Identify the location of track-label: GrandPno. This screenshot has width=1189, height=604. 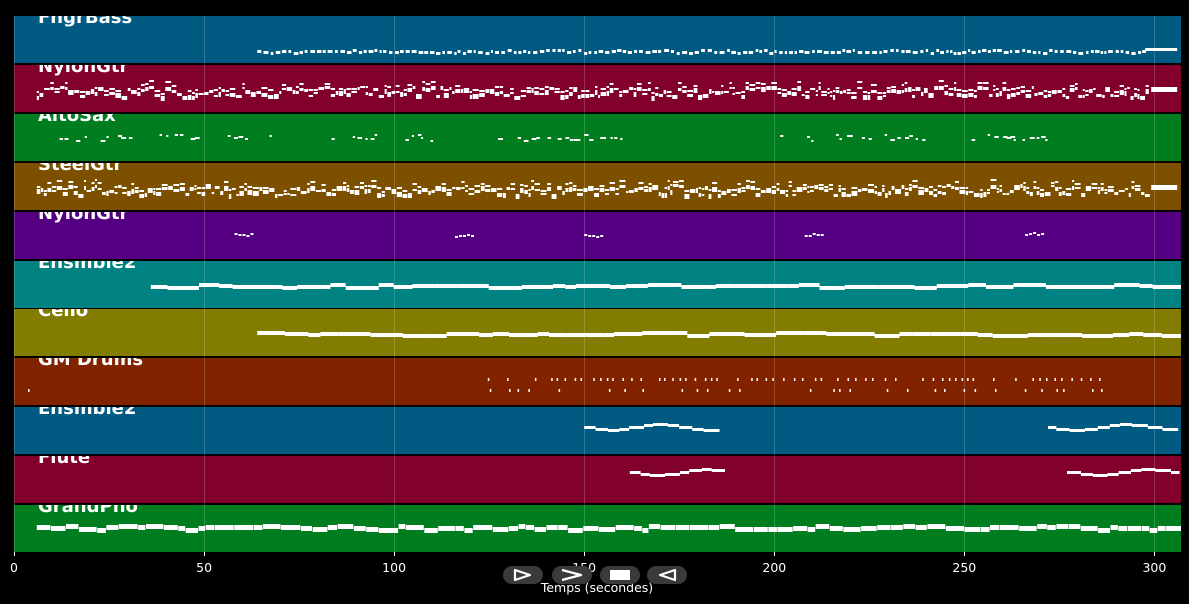
(88, 511).